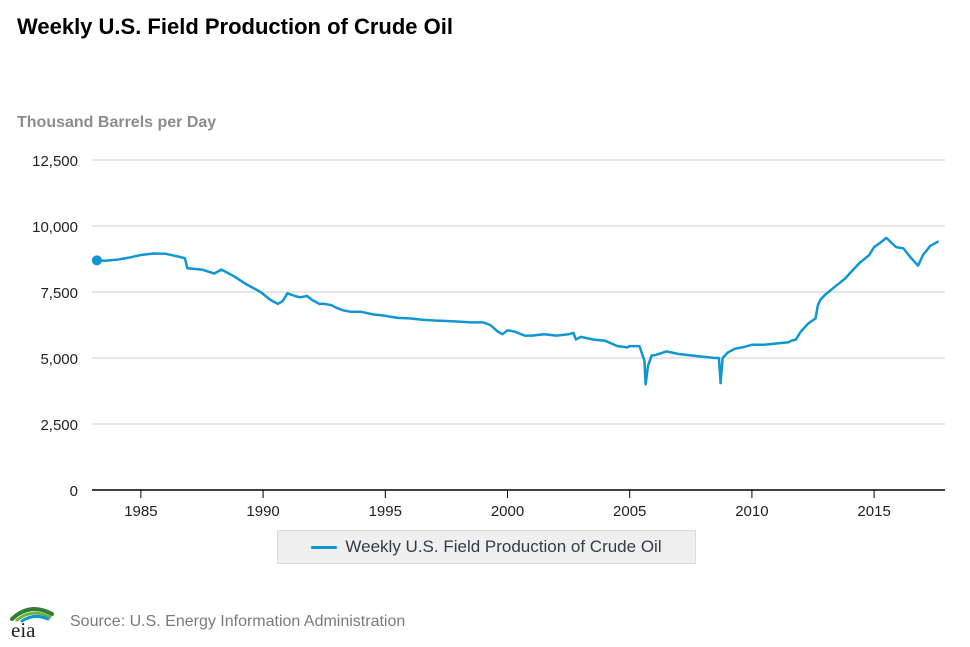 Image resolution: width=970 pixels, height=647 pixels. I want to click on eia-logo-icon: eia, so click(32, 623).